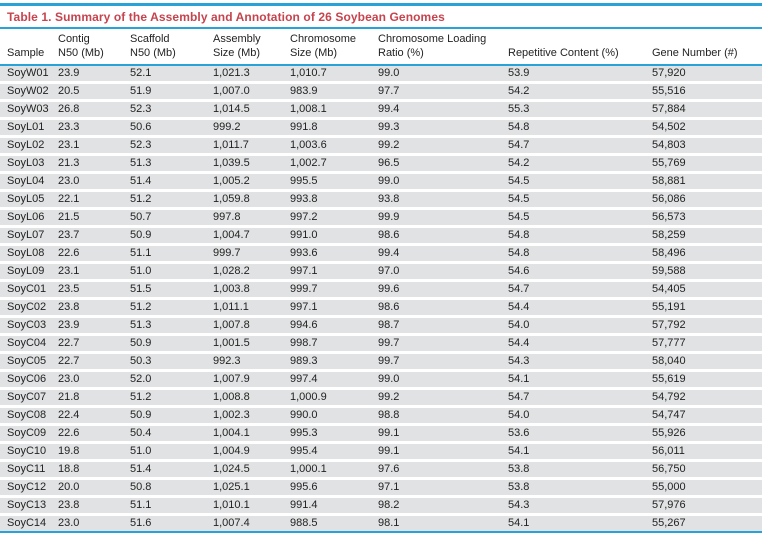 The width and height of the screenshot is (762, 550). What do you see at coordinates (327, 290) in the screenshot?
I see `value-cell: 999.7` at bounding box center [327, 290].